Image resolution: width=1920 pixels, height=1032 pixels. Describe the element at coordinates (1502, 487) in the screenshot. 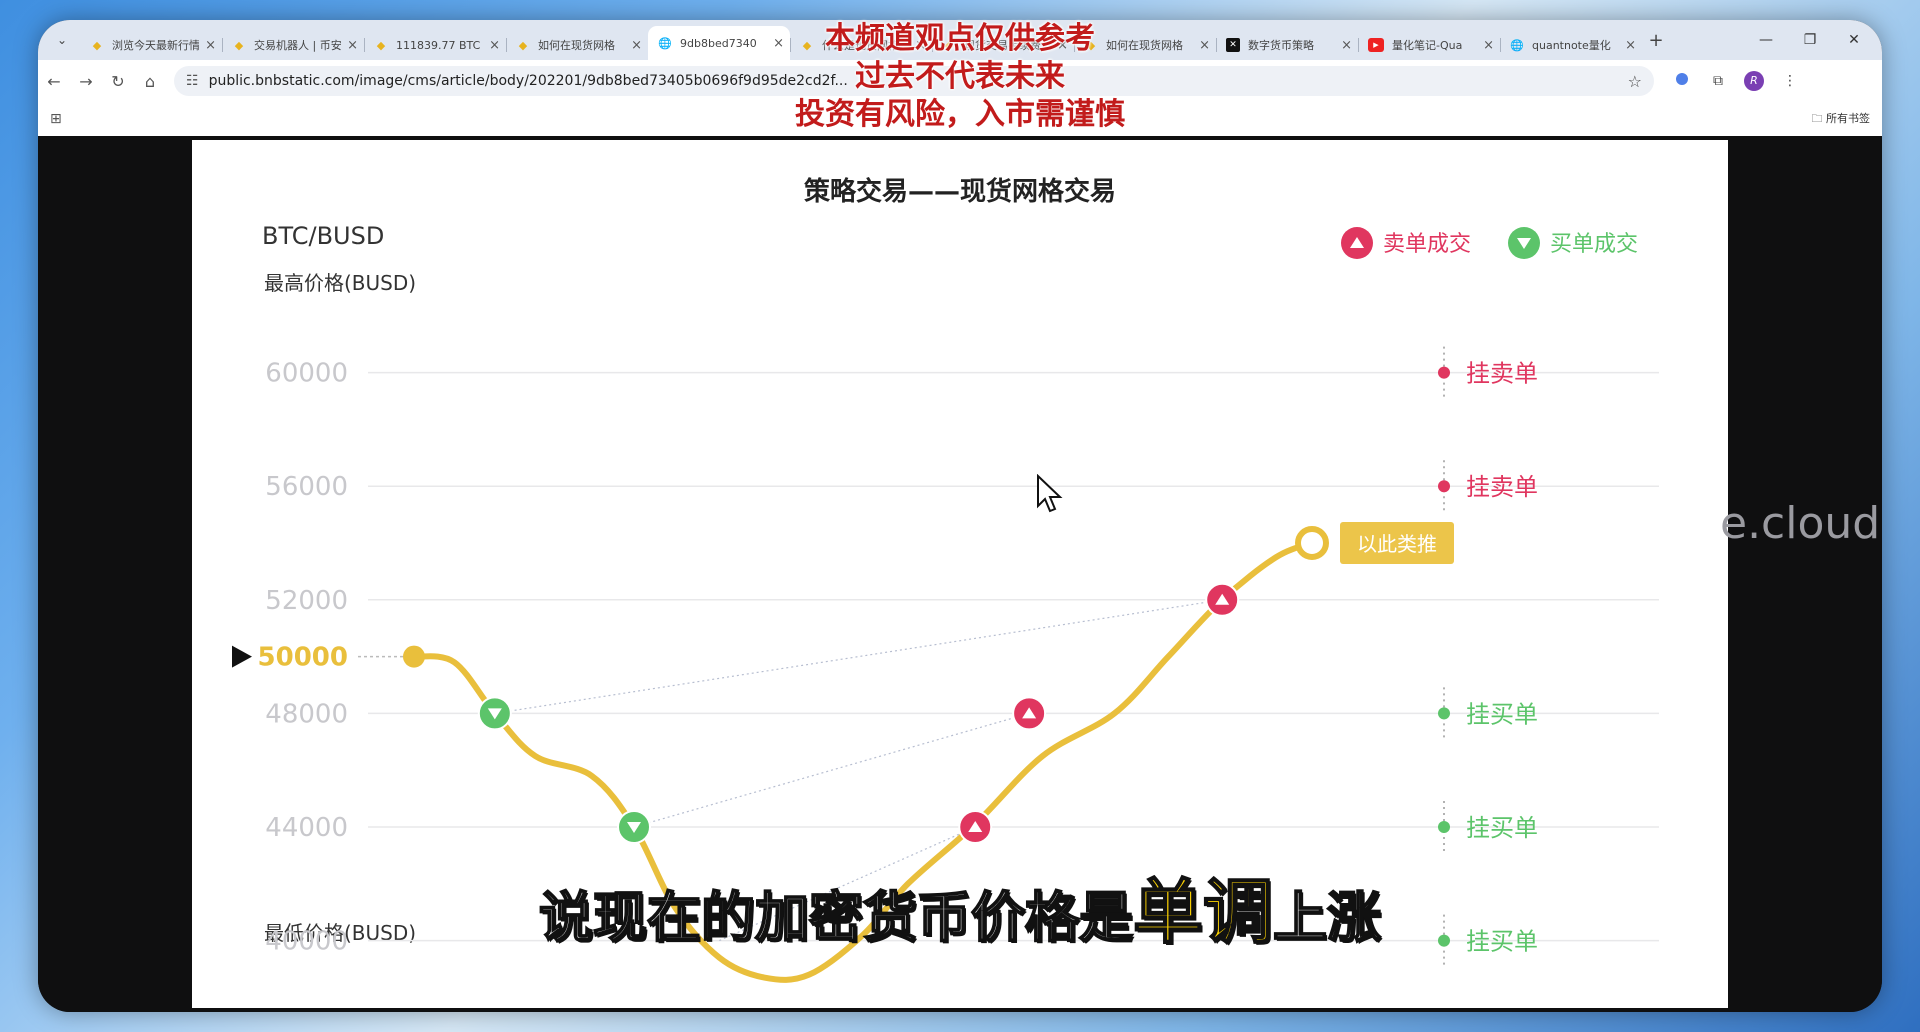

I see `pending-order-label: 挂卖单` at that location.